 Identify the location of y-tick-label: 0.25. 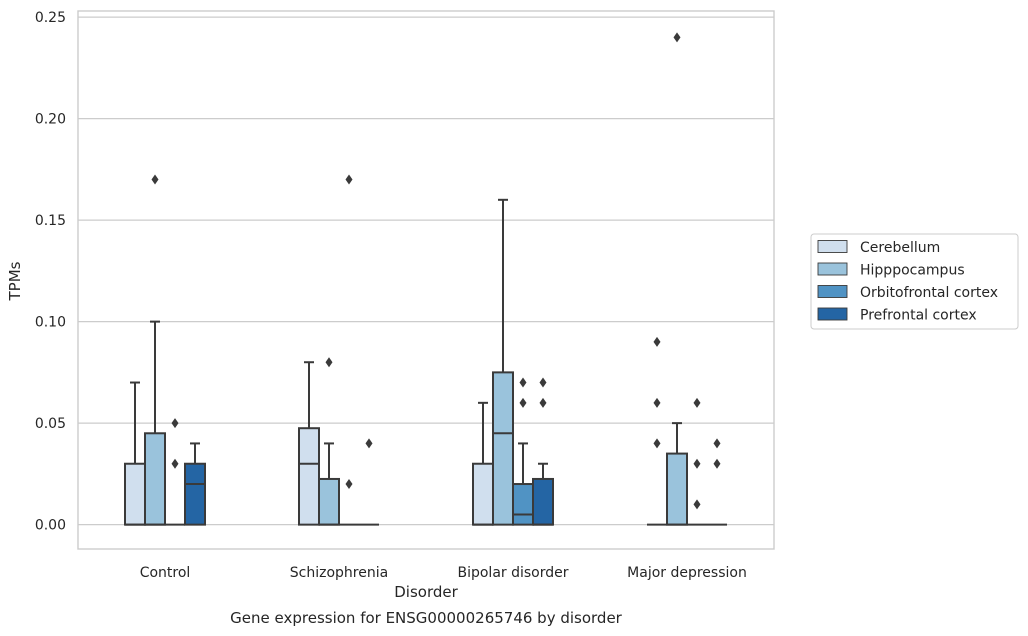
(50, 18).